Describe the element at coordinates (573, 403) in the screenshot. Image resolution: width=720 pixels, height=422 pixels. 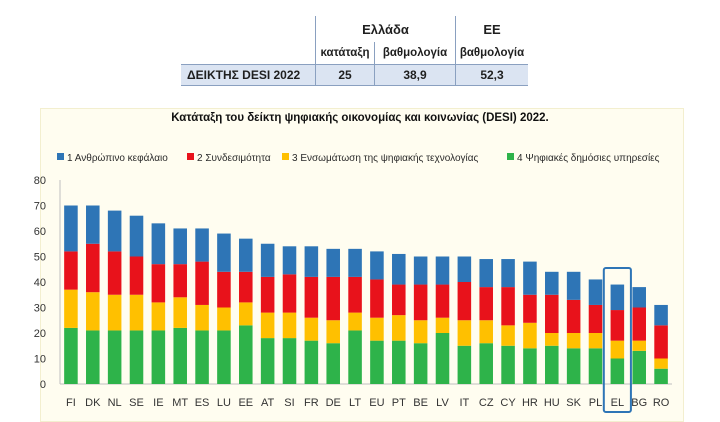
I see `x-tick-label: SK` at that location.